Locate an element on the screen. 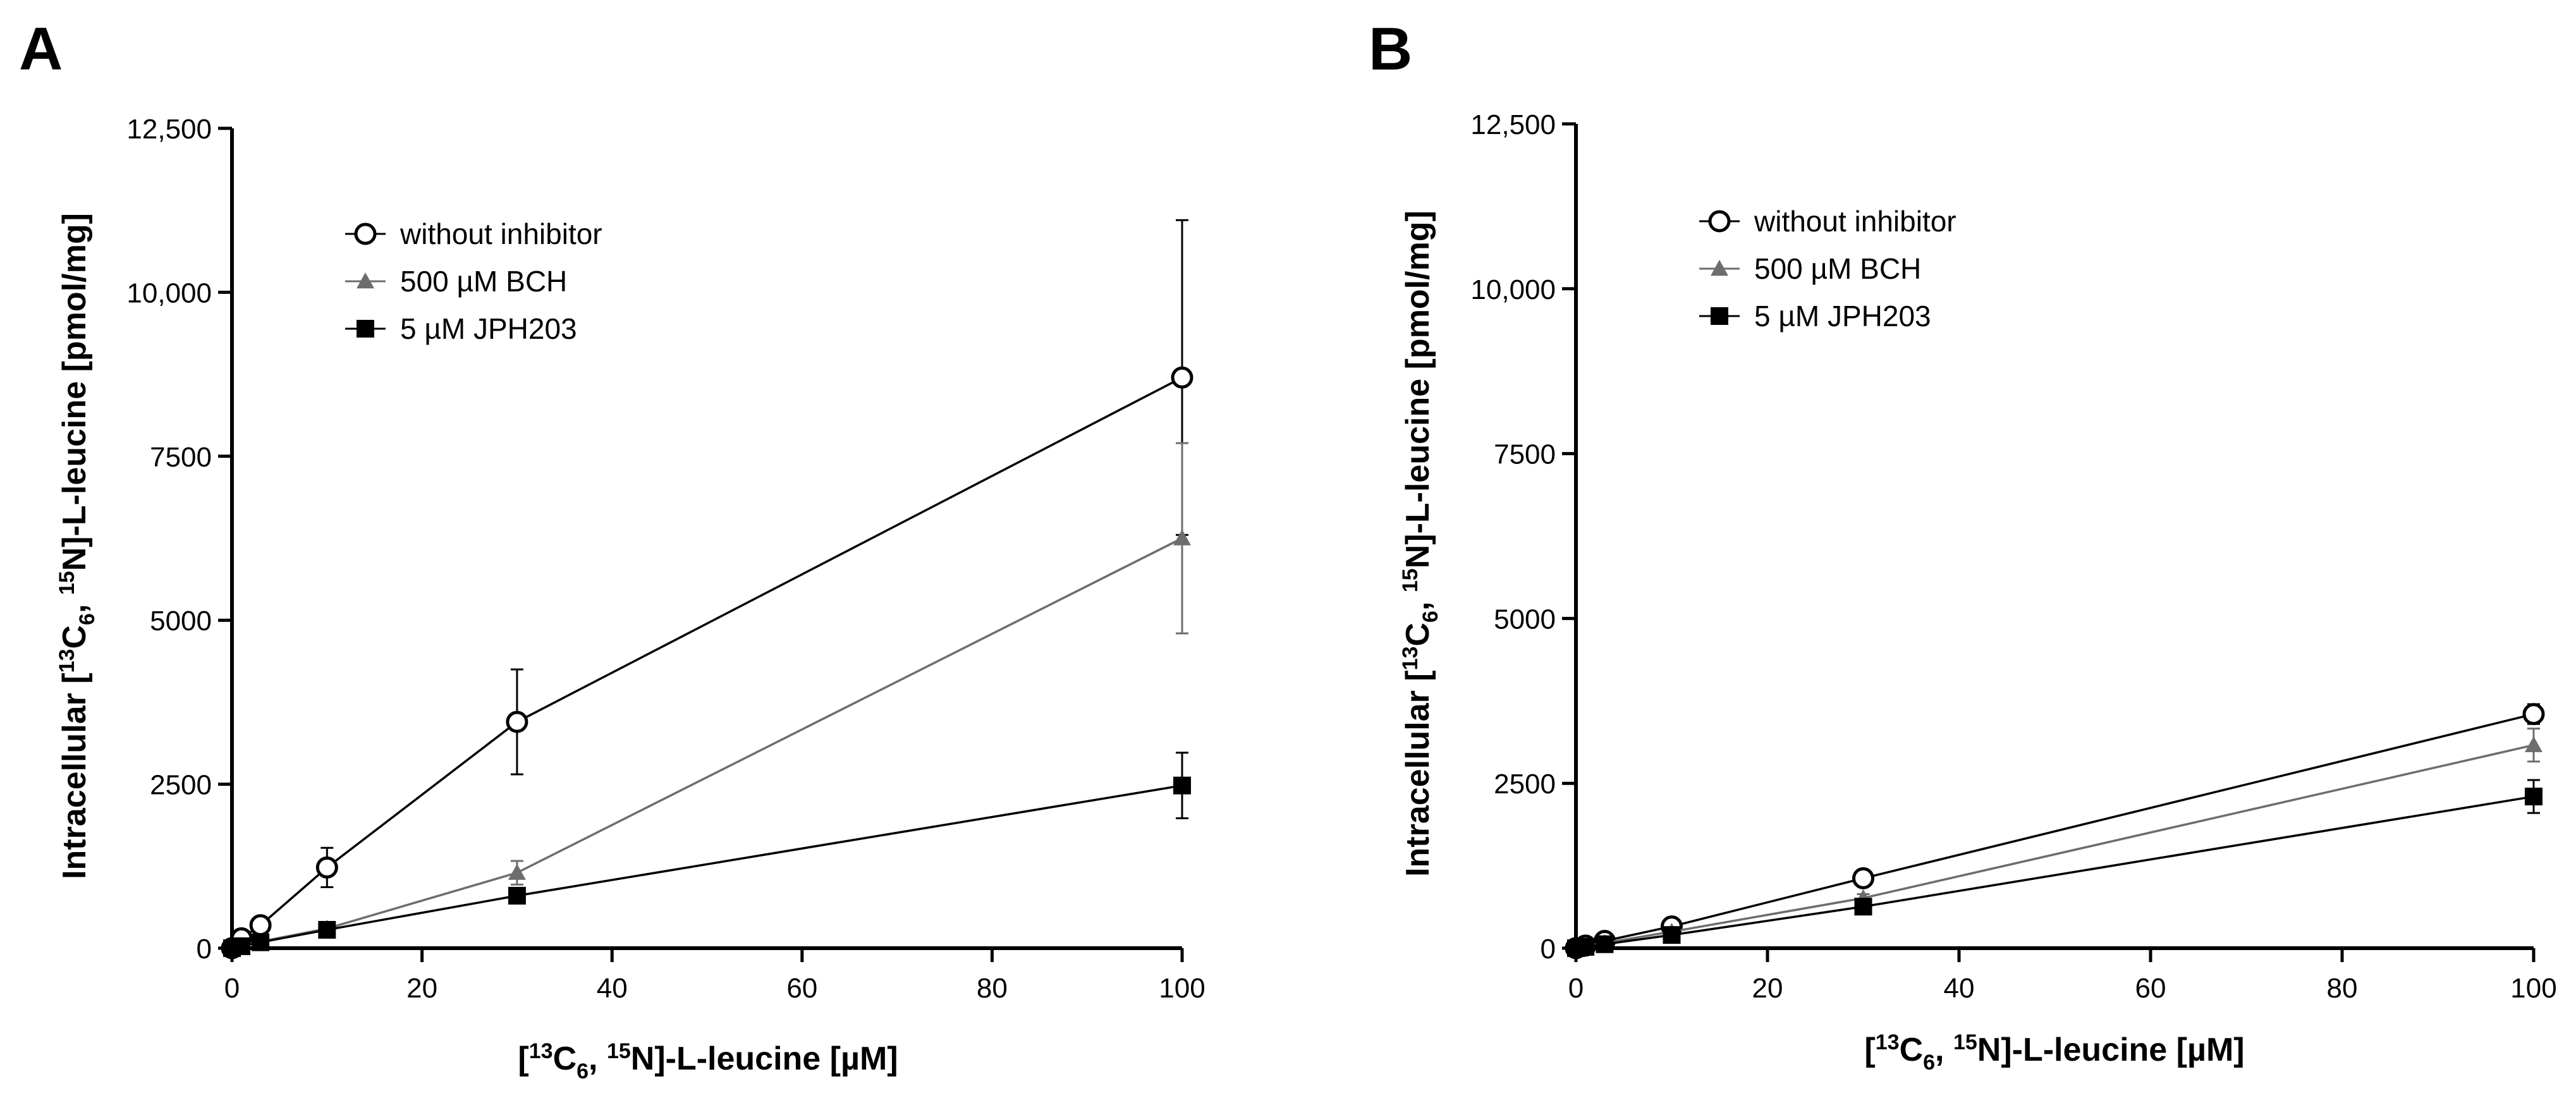 This screenshot has width=2576, height=1110. series-triangle is located at coordinates (2054, 842).